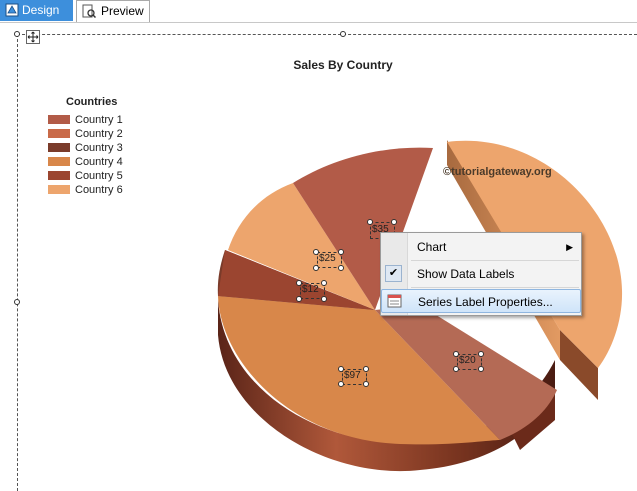  What do you see at coordinates (33, 37) in the screenshot?
I see `move-icon` at bounding box center [33, 37].